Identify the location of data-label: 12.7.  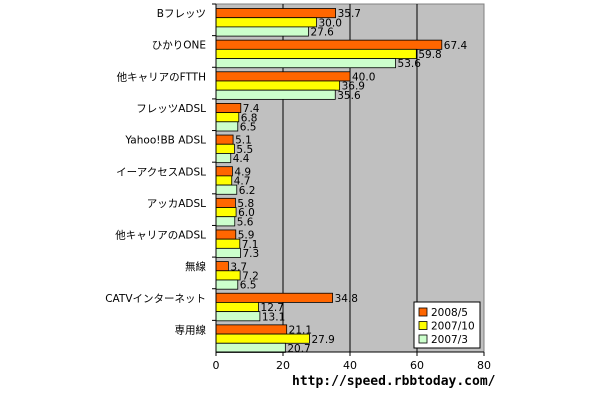
(272, 308).